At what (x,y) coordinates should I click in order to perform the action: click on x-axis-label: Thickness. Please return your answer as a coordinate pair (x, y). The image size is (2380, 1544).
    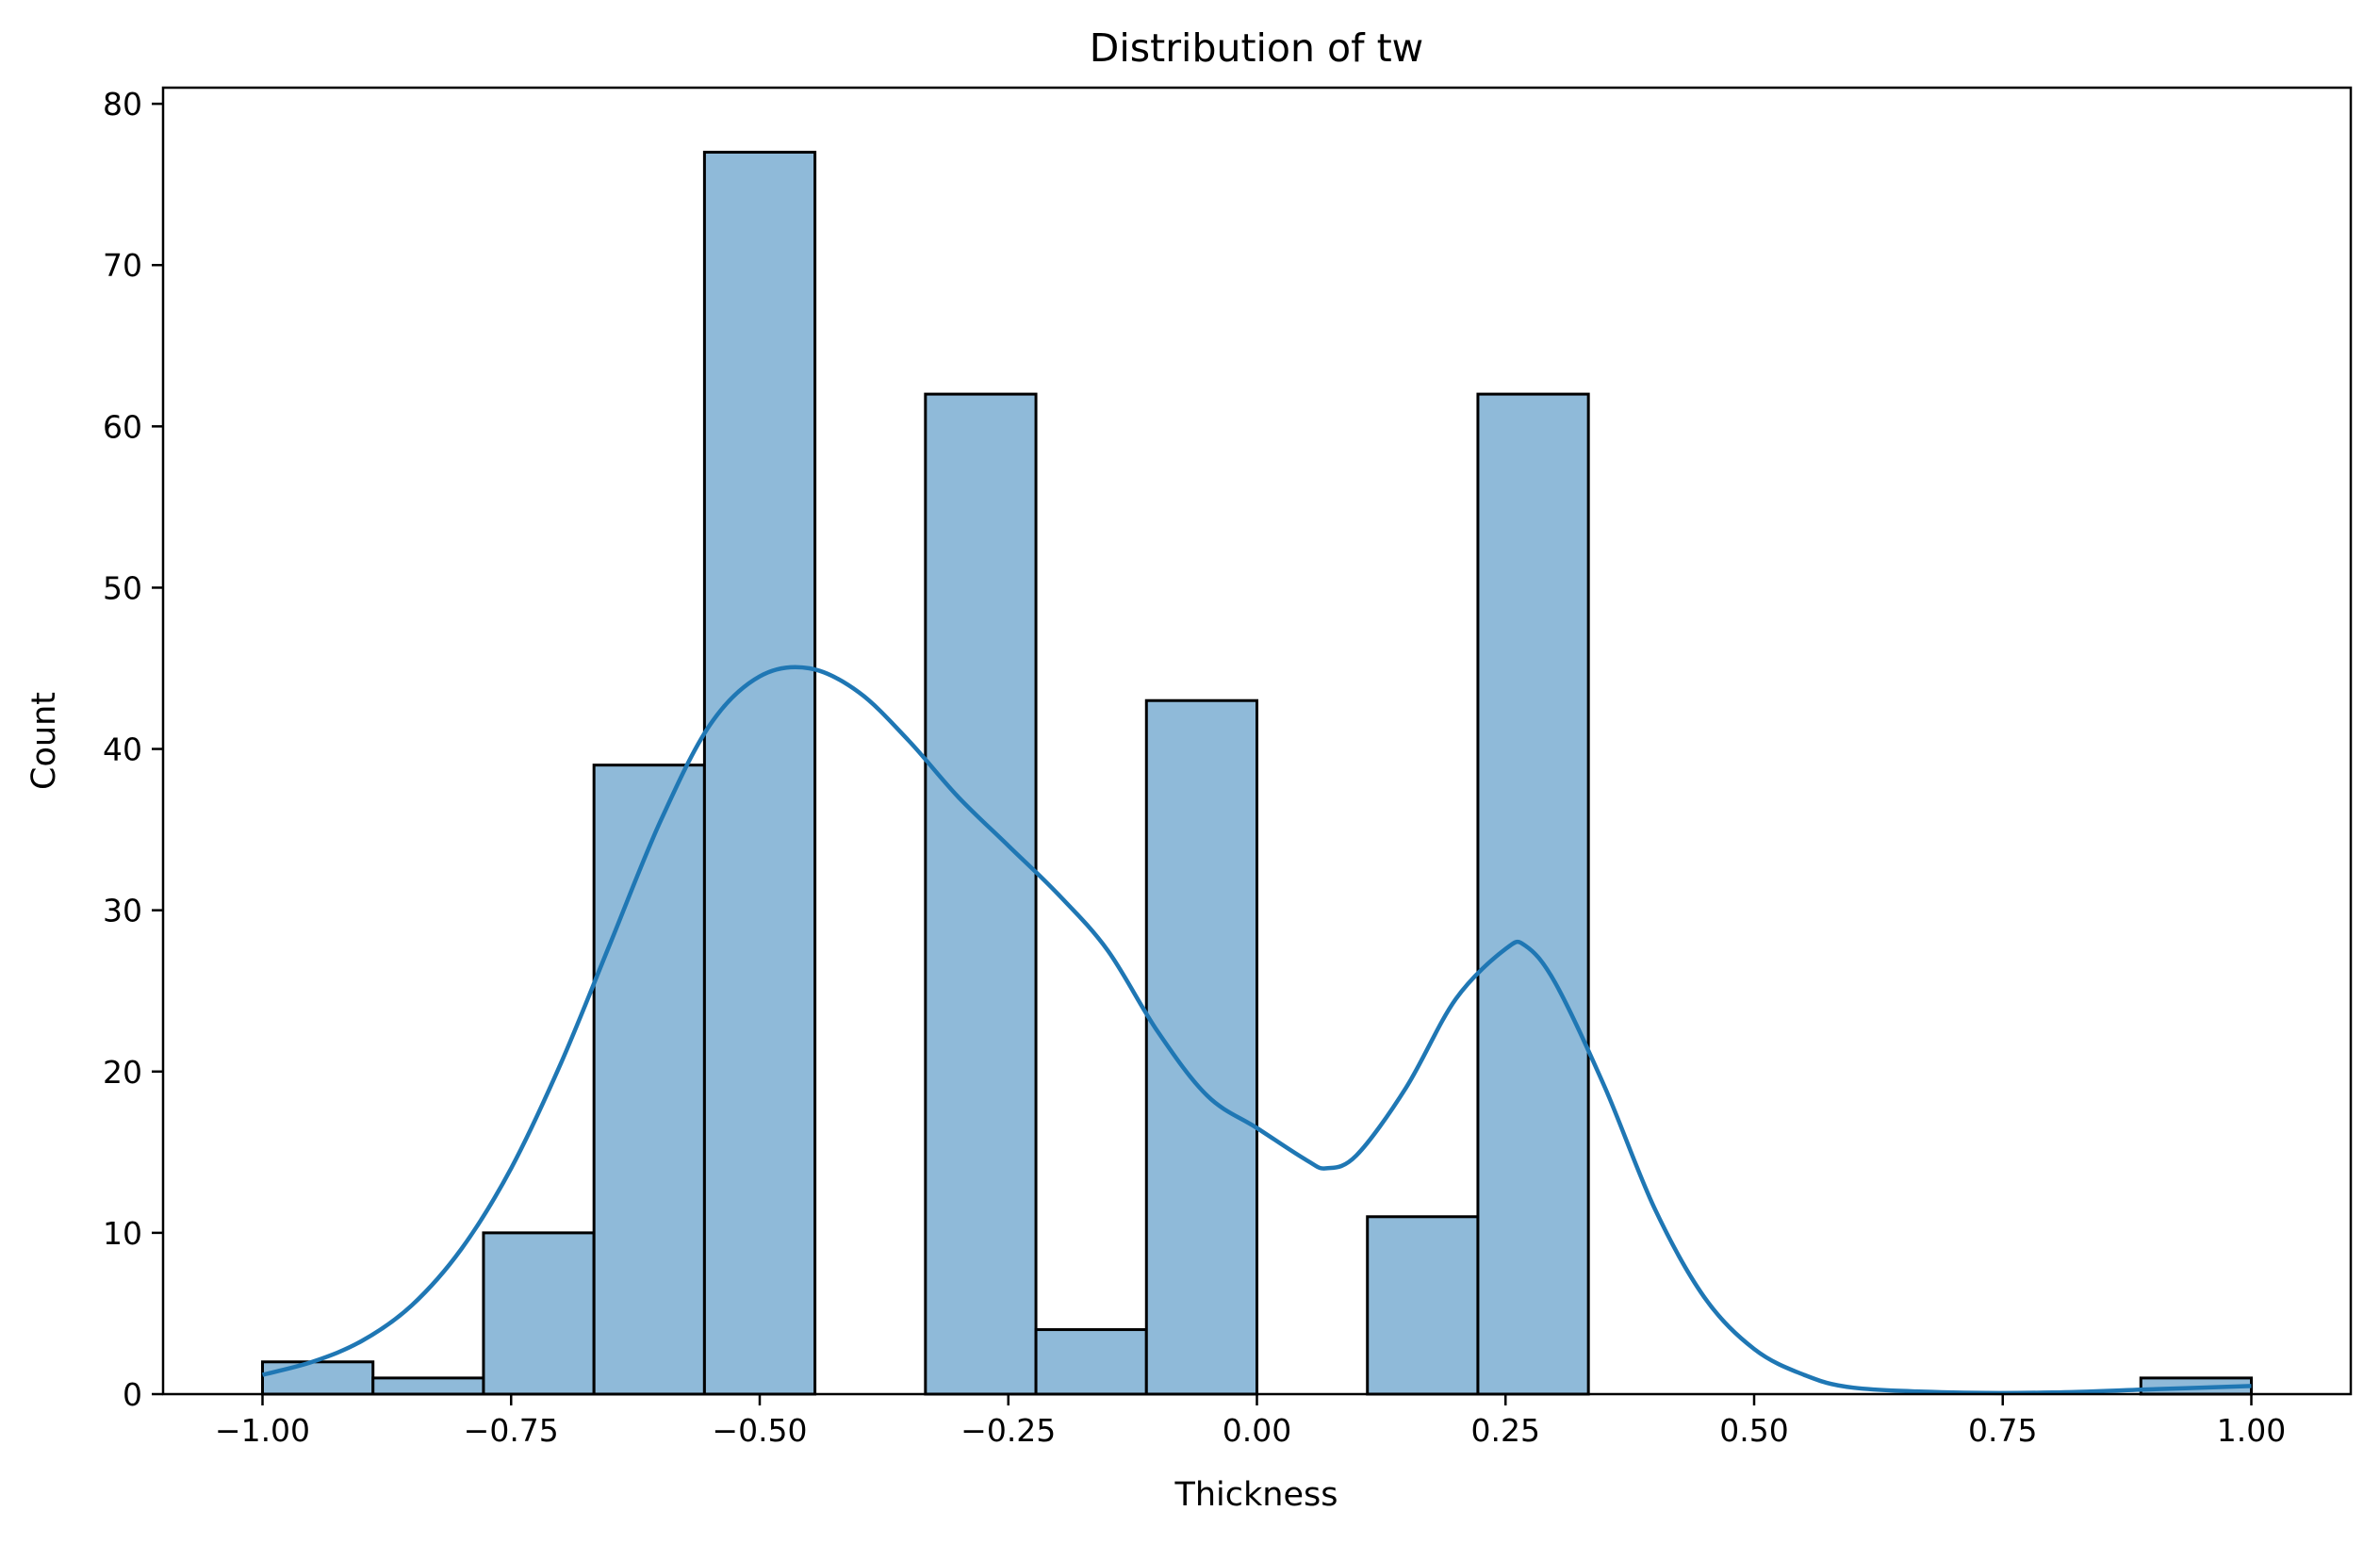
    Looking at the image, I should click on (1256, 1495).